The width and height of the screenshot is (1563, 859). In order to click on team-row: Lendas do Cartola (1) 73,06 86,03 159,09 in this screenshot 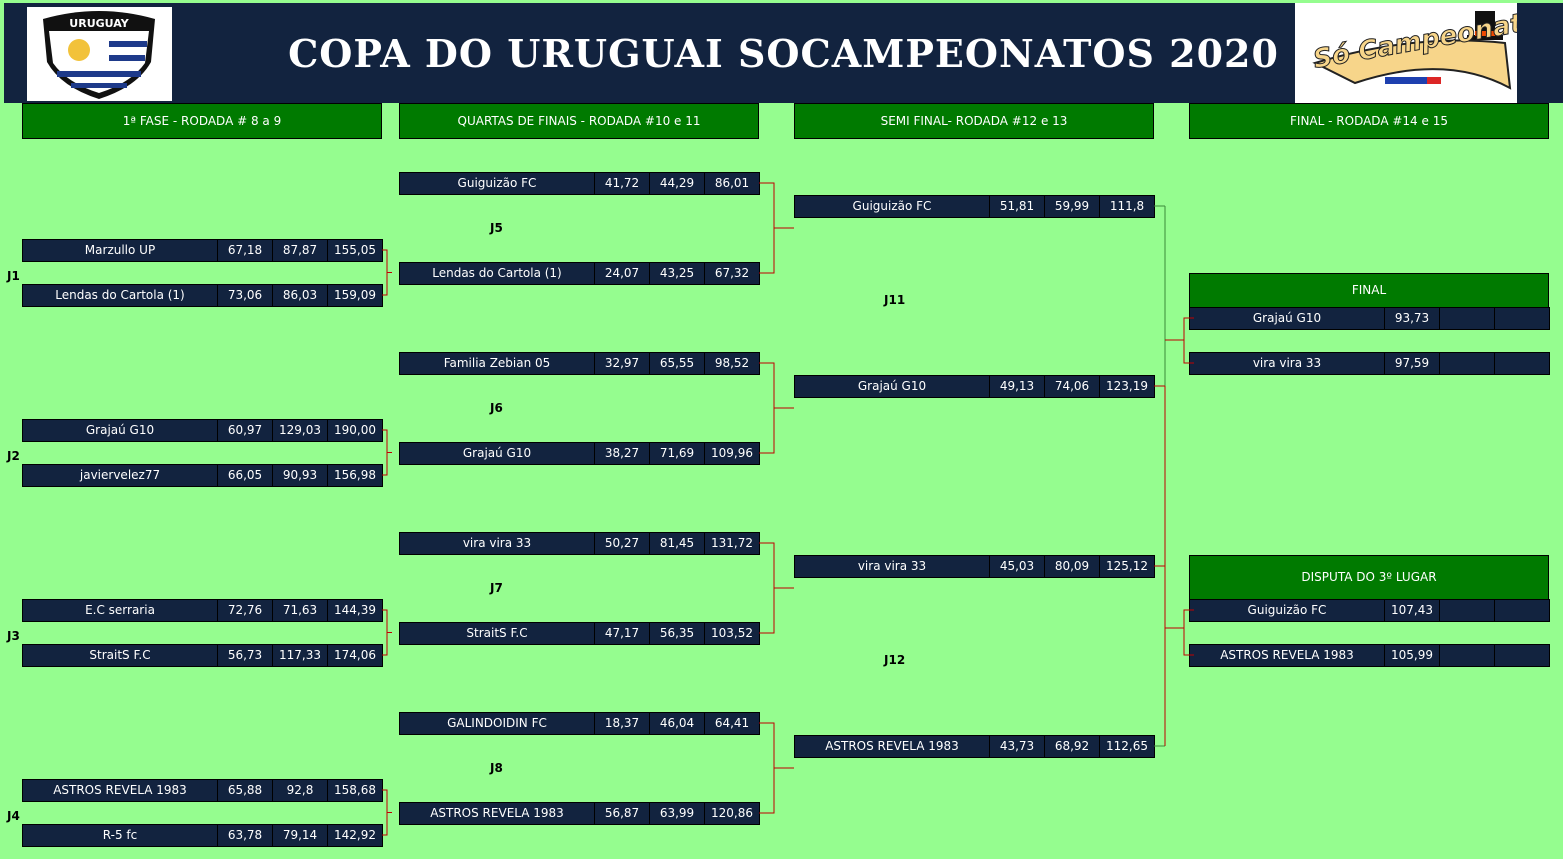, I will do `click(202, 295)`.